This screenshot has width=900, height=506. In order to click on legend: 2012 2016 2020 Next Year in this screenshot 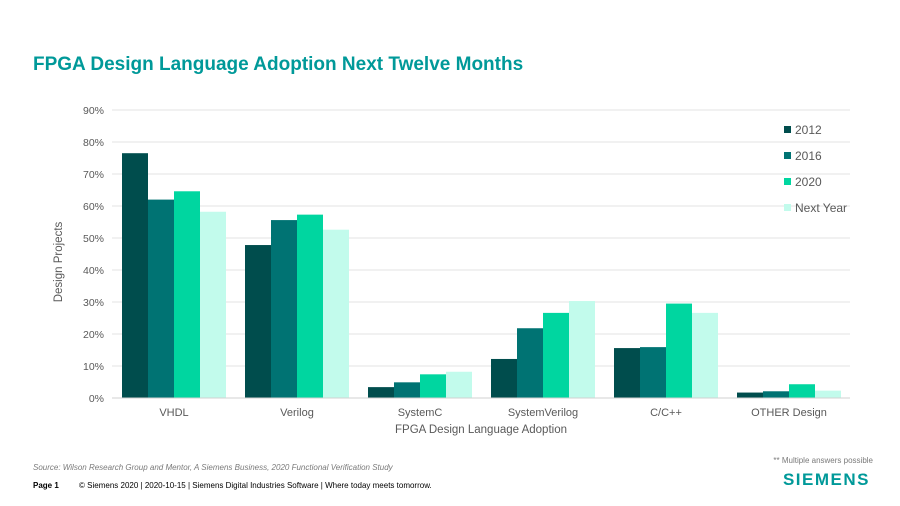, I will do `click(815, 169)`.